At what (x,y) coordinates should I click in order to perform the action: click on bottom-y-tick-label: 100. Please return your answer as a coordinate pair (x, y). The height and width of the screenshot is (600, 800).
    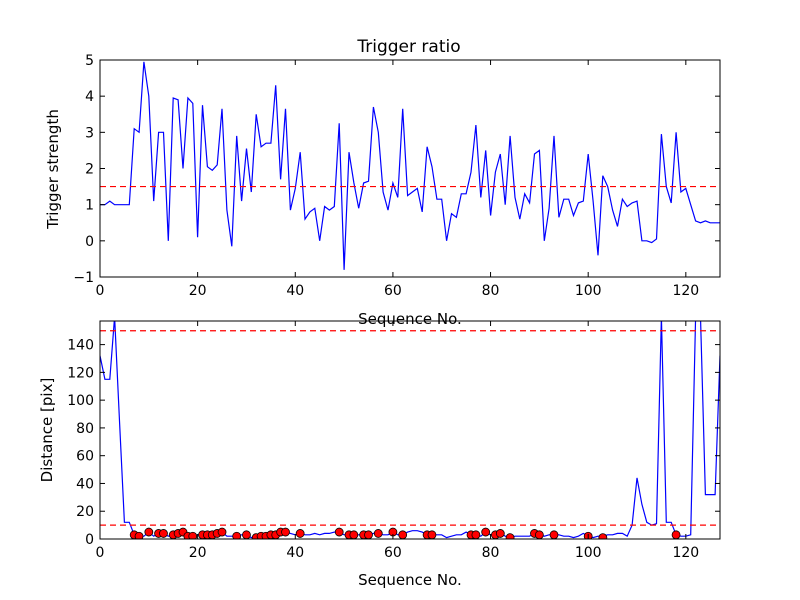
    Looking at the image, I should click on (80, 401).